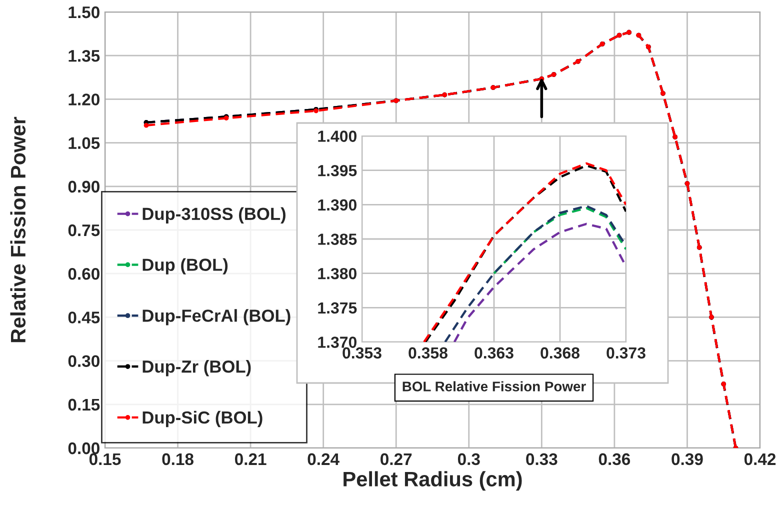 Image resolution: width=781 pixels, height=519 pixels. What do you see at coordinates (105, 459) in the screenshot?
I see `x-tick-label: 0.15` at bounding box center [105, 459].